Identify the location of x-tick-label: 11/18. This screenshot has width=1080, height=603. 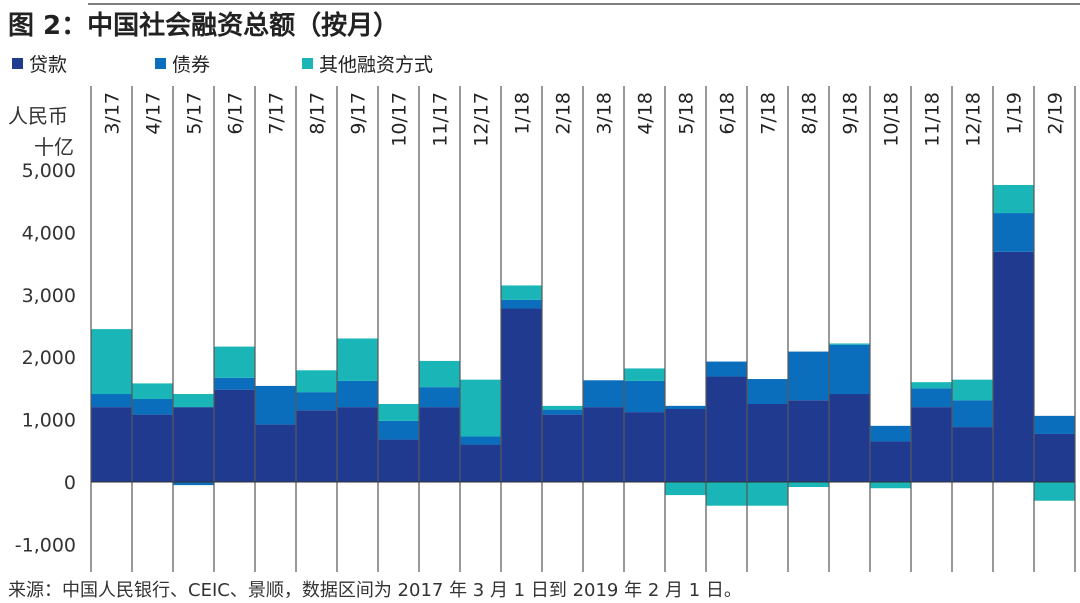
(933, 119).